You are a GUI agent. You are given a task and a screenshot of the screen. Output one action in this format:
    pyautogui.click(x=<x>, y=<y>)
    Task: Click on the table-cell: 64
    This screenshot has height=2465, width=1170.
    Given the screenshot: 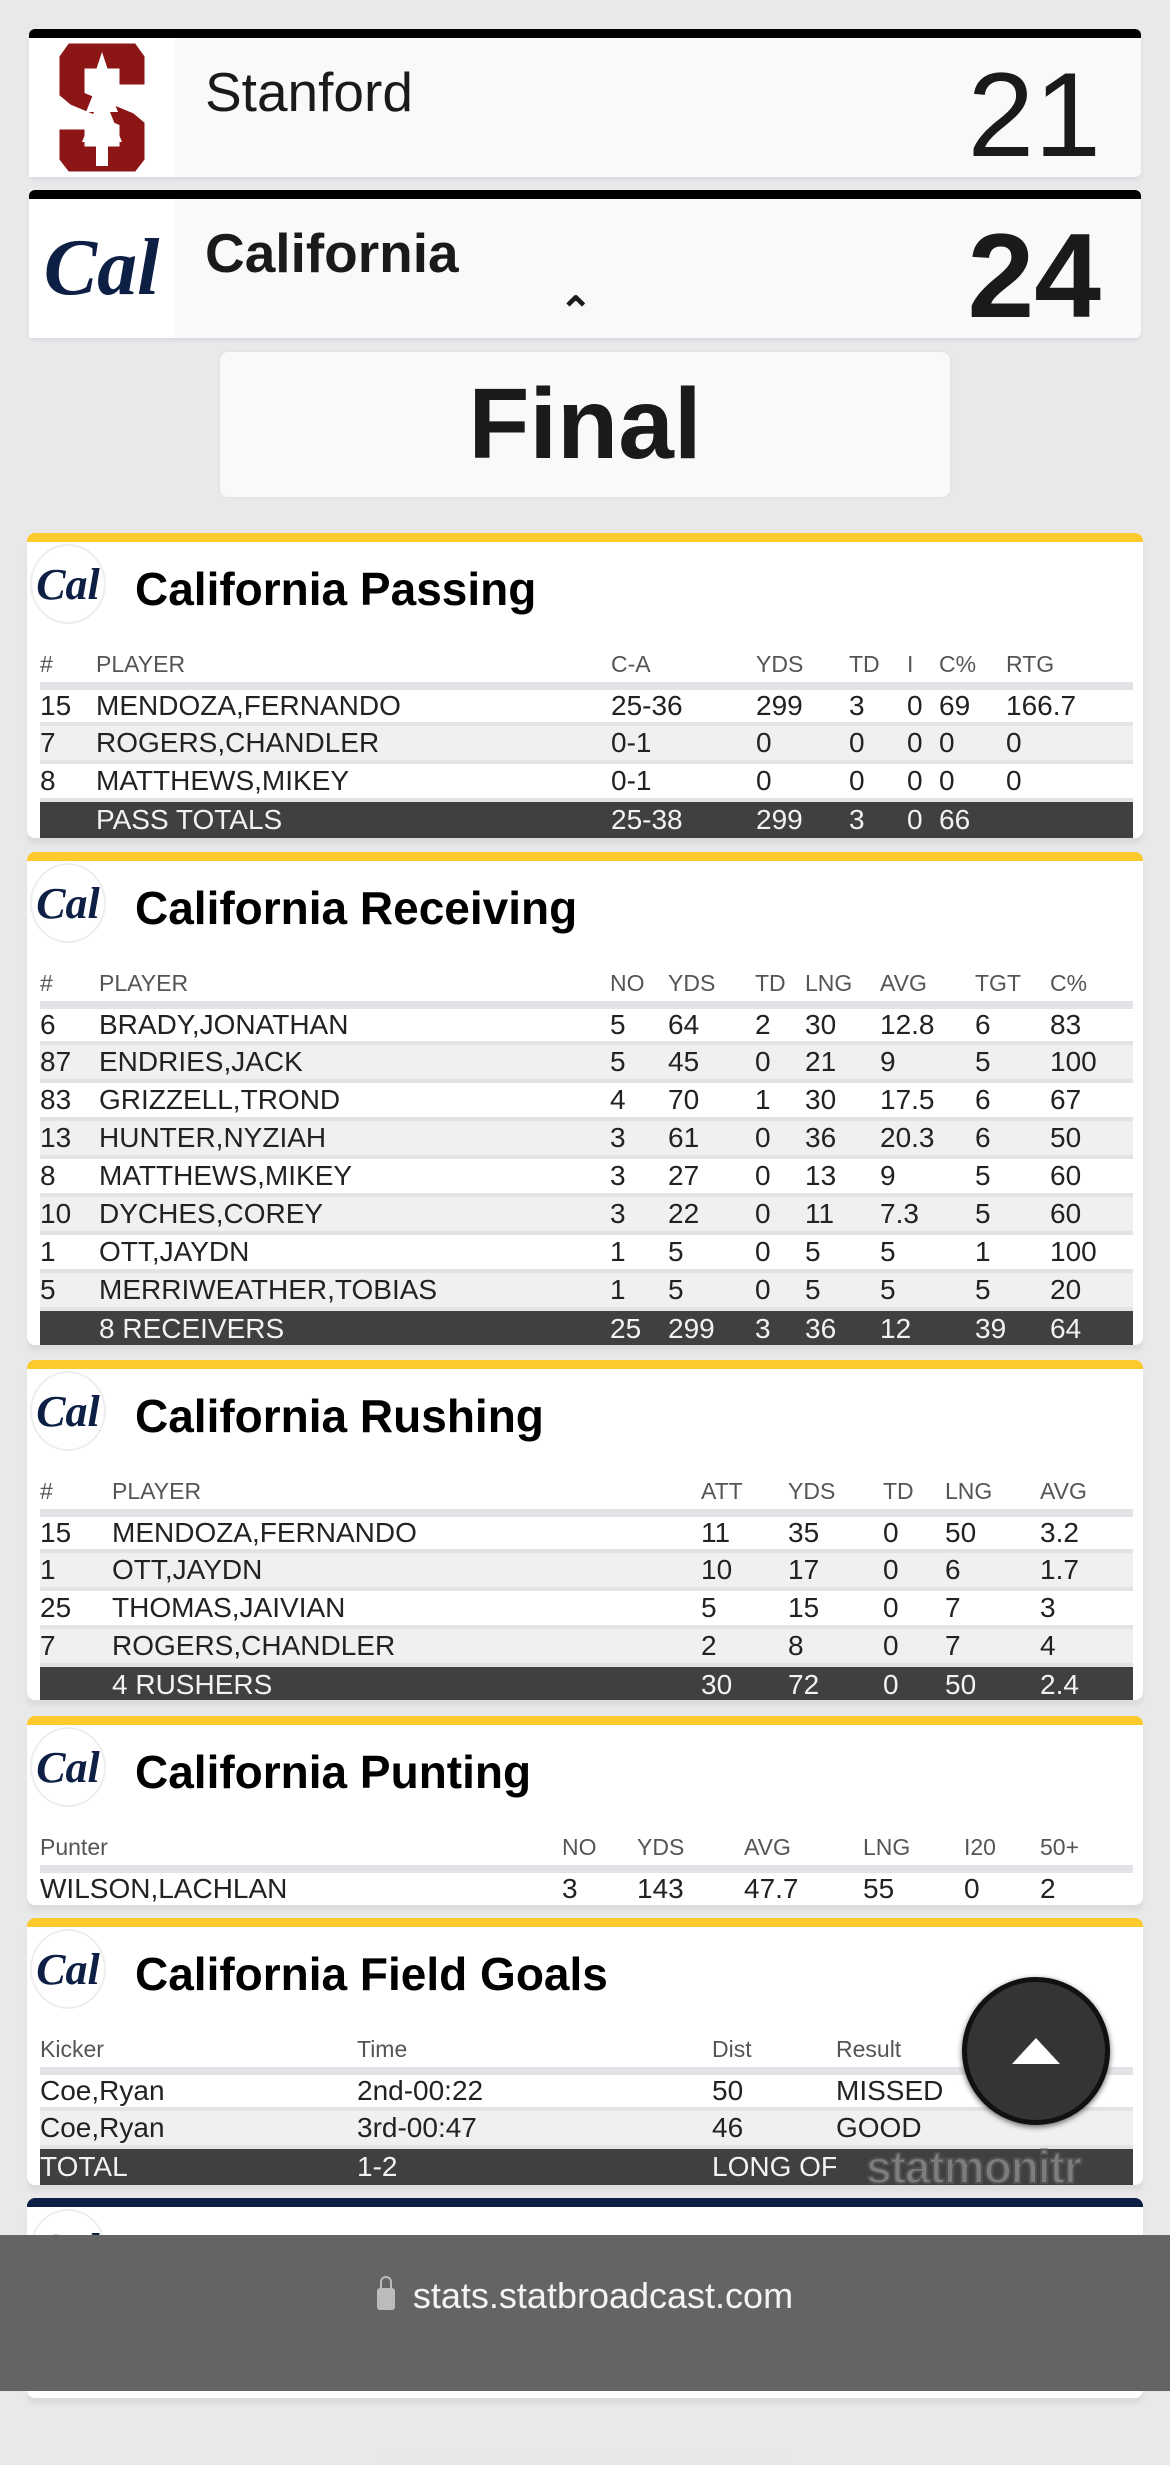 What is the action you would take?
    pyautogui.click(x=711, y=1025)
    